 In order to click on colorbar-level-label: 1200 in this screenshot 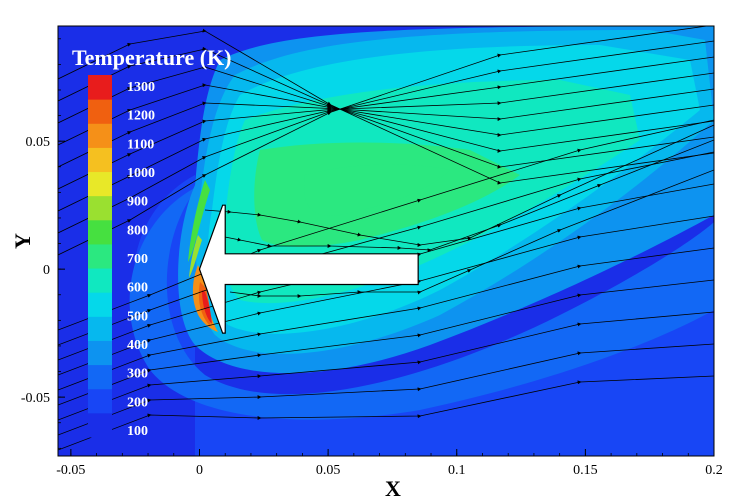, I will do `click(141, 116)`.